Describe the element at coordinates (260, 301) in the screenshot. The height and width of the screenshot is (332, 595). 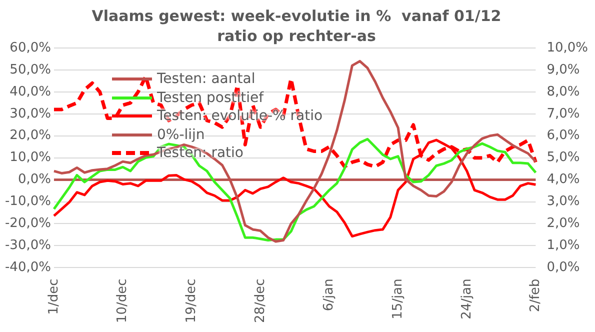
I see `x-tick-label: 28/dec` at that location.